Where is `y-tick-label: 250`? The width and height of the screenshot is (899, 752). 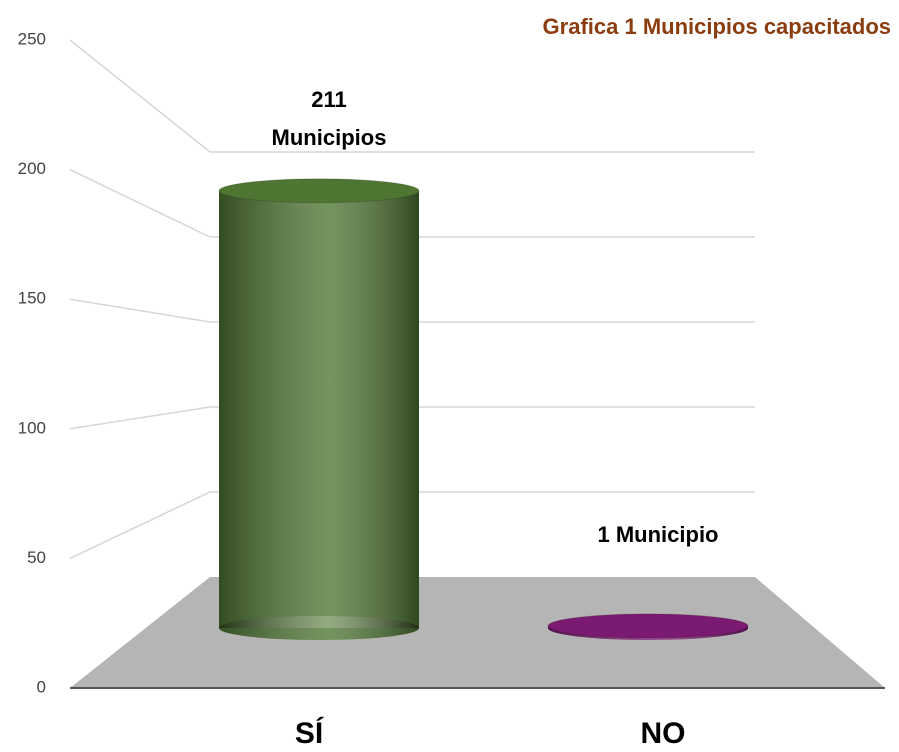
y-tick-label: 250 is located at coordinates (32, 38).